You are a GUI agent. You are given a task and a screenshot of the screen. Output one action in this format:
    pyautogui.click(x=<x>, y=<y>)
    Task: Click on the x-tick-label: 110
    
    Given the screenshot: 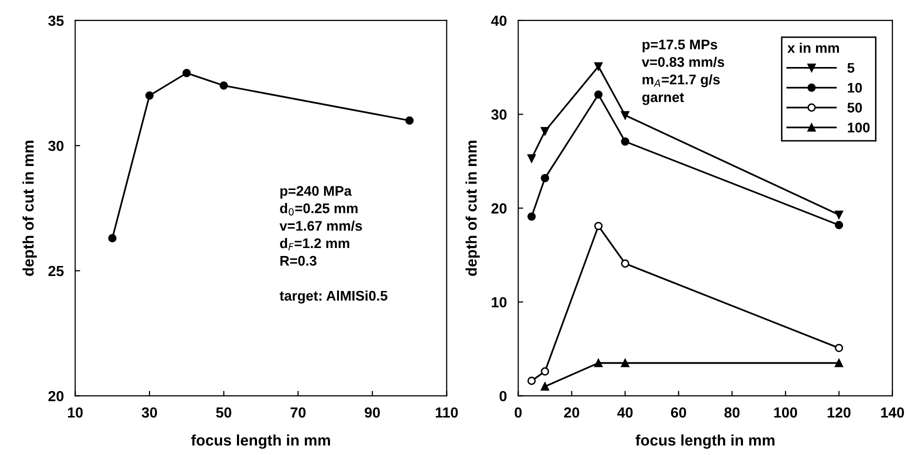 What is the action you would take?
    pyautogui.click(x=447, y=412)
    